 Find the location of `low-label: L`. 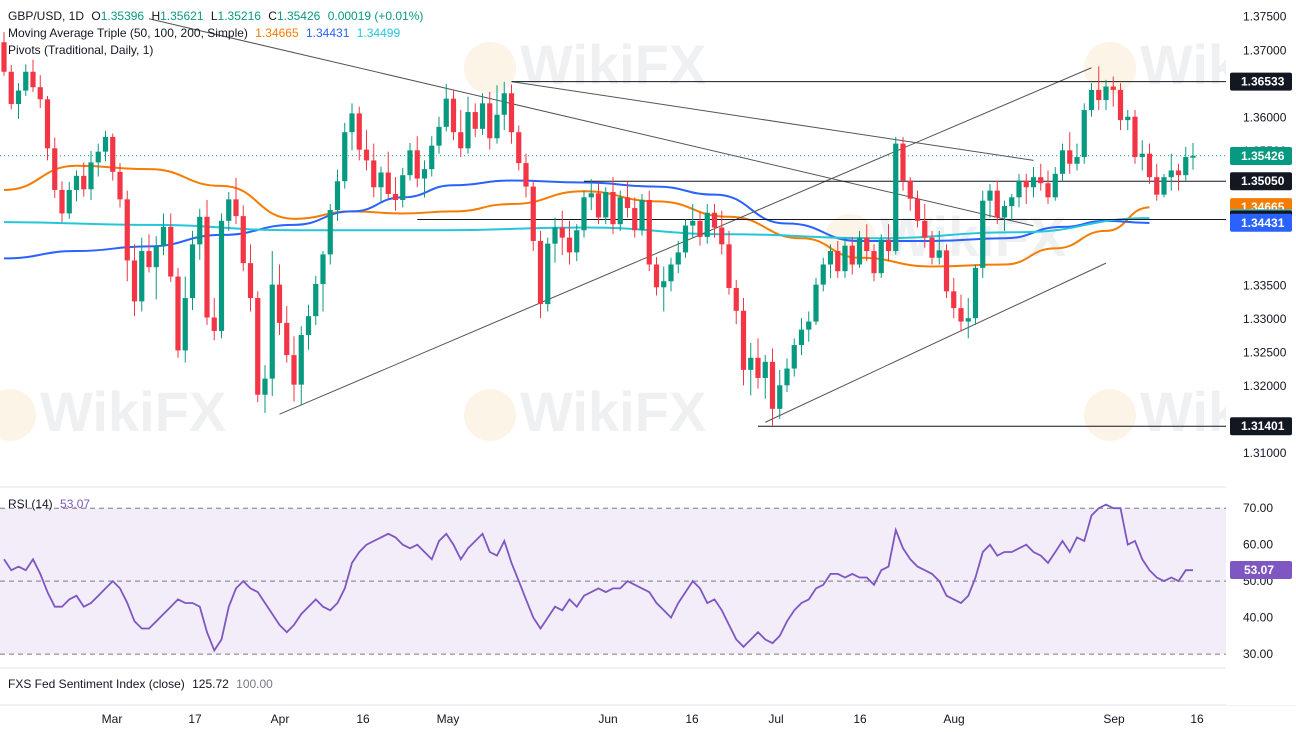

low-label: L is located at coordinates (214, 16).